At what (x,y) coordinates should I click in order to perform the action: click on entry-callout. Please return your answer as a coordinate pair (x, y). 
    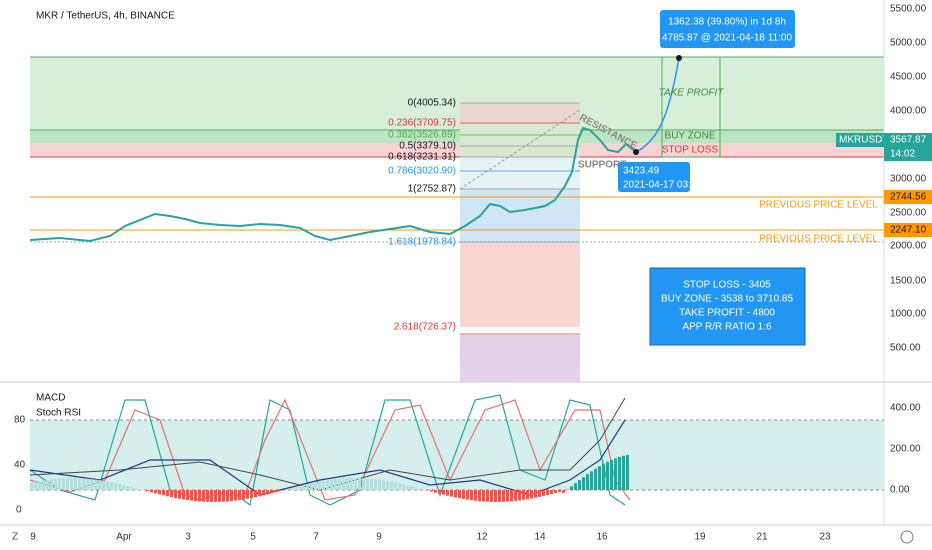
    Looking at the image, I should click on (654, 177).